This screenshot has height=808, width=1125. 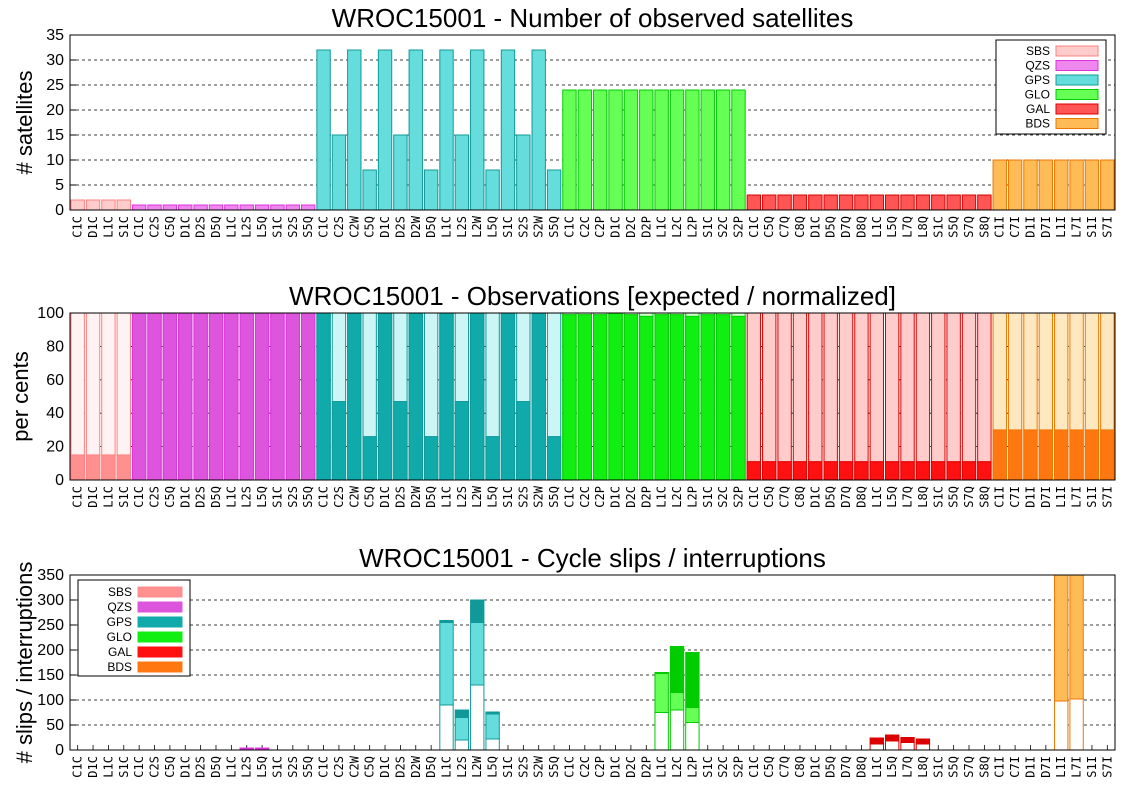 What do you see at coordinates (1037, 95) in the screenshot?
I see `legend-label: GLO` at bounding box center [1037, 95].